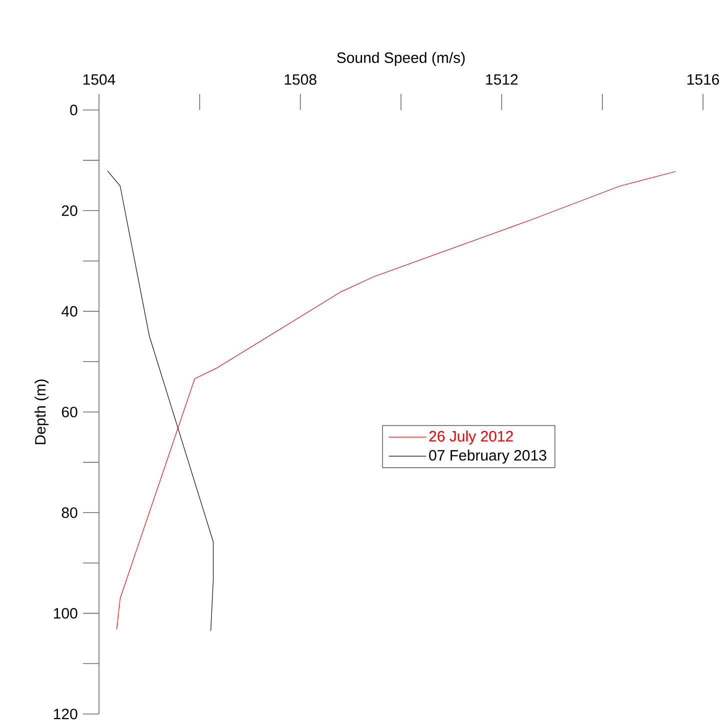 This screenshot has height=724, width=726. What do you see at coordinates (300, 79) in the screenshot?
I see `x-tick-label: 1508` at bounding box center [300, 79].